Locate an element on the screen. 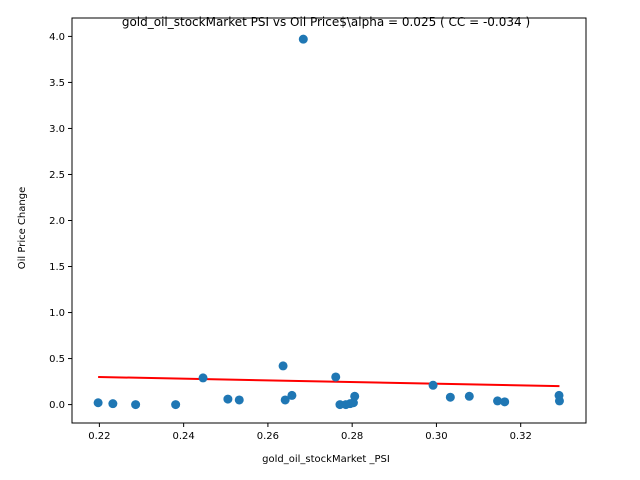 This screenshot has height=480, width=640. x-tick-label: 0.26 is located at coordinates (268, 436).